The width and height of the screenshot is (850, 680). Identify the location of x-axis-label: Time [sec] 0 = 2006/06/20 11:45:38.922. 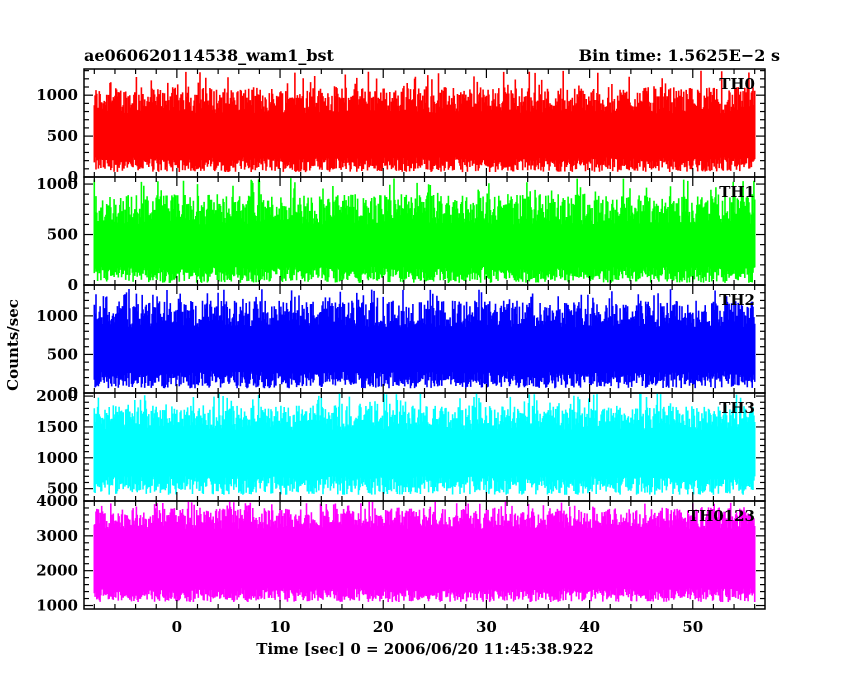
(424, 649).